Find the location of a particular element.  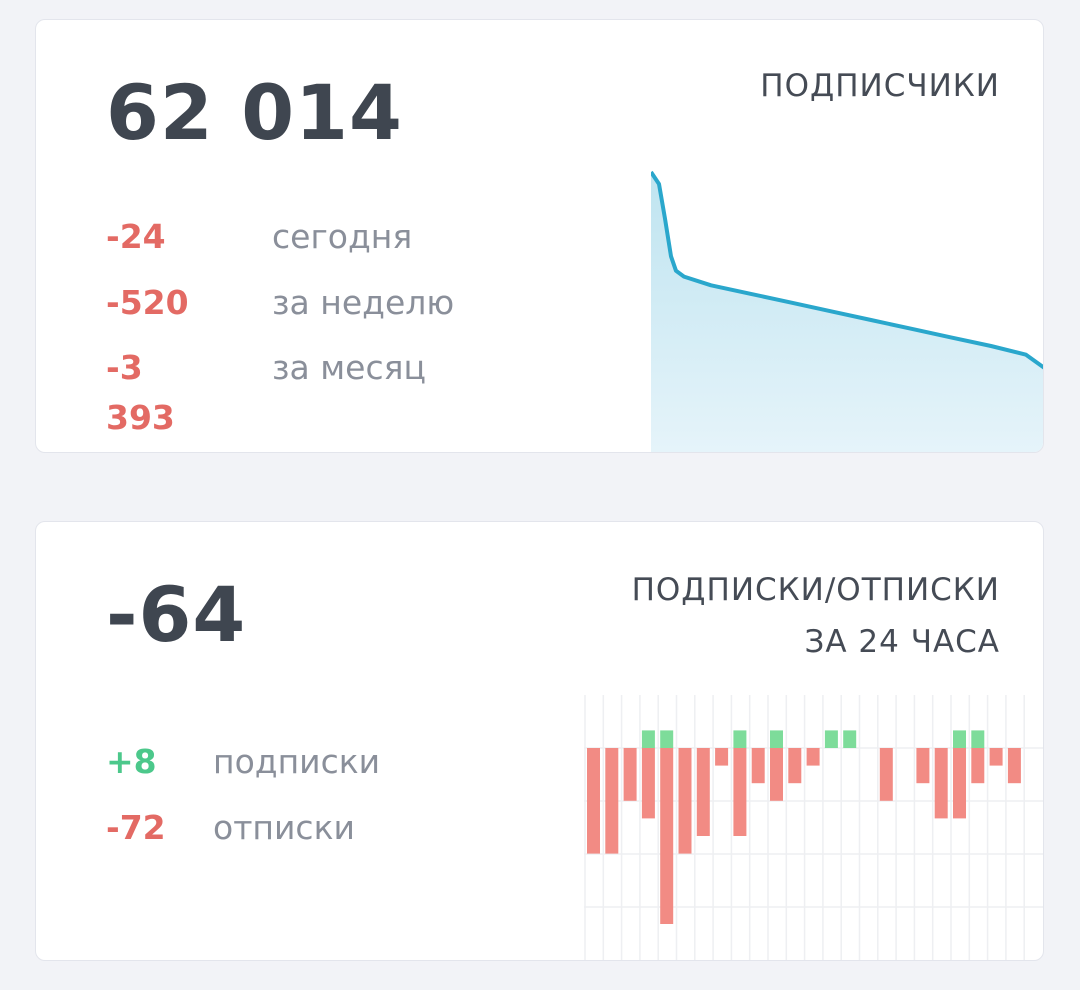

subscribers-area-chart is located at coordinates (847, 311).